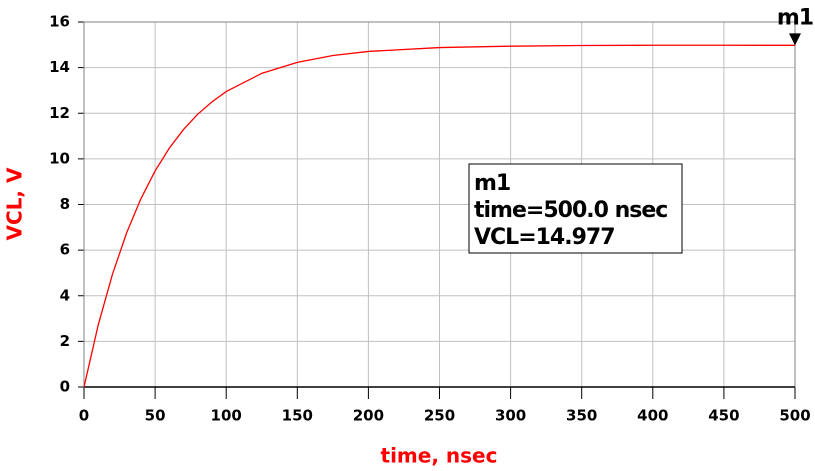 This screenshot has width=815, height=471. I want to click on x-tick-label: 400, so click(652, 416).